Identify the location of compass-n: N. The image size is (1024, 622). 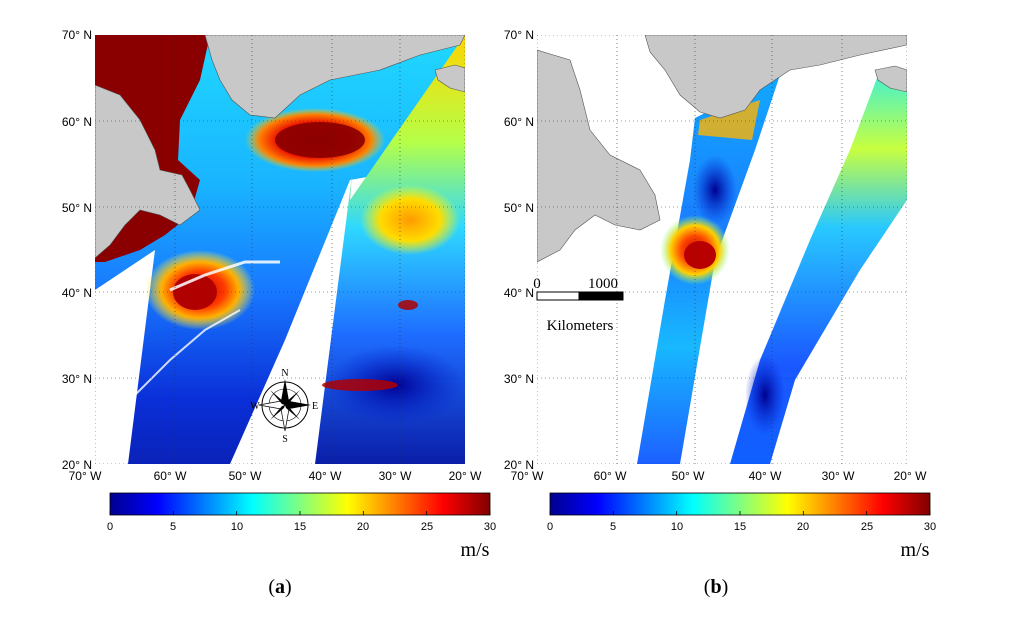
(284, 373).